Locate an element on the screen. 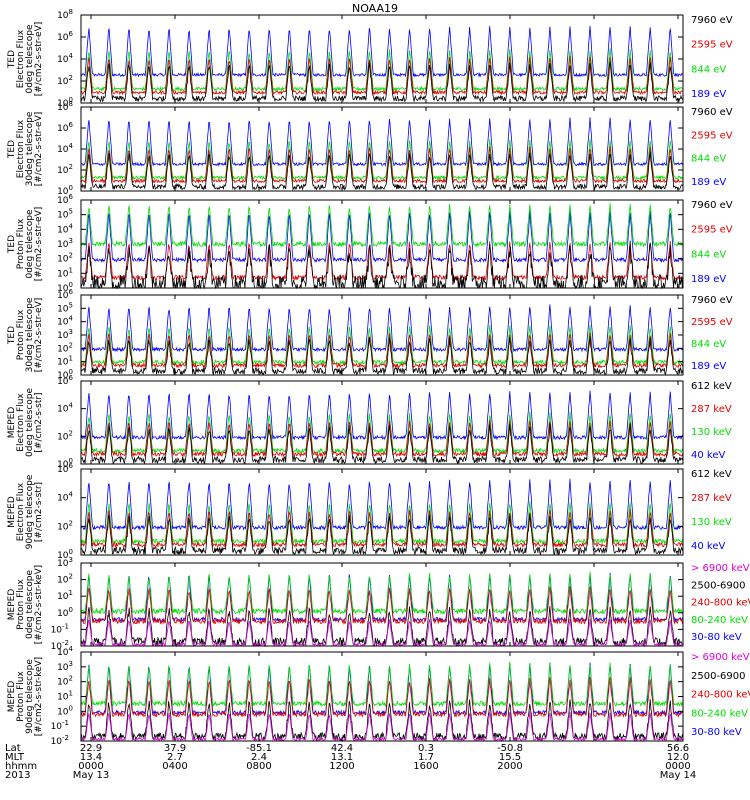 Image resolution: width=750 pixels, height=800 pixels. footer-value: 13.4 is located at coordinates (91, 757).